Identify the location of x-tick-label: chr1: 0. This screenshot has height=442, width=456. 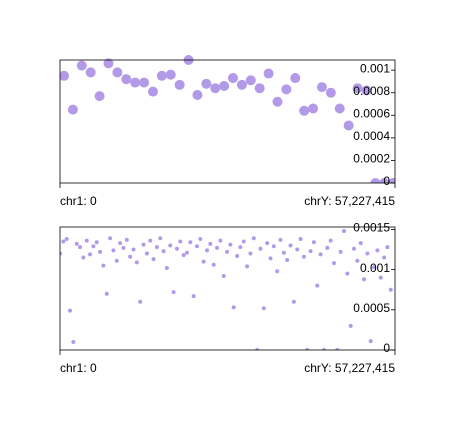
(78, 368).